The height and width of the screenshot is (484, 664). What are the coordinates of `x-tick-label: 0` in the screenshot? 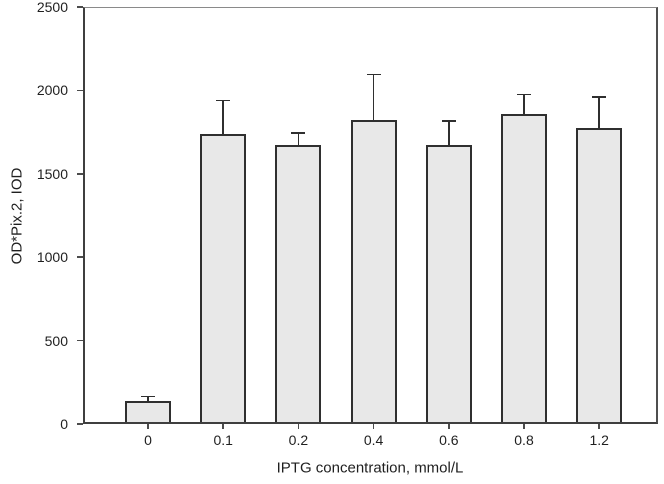 It's located at (148, 440).